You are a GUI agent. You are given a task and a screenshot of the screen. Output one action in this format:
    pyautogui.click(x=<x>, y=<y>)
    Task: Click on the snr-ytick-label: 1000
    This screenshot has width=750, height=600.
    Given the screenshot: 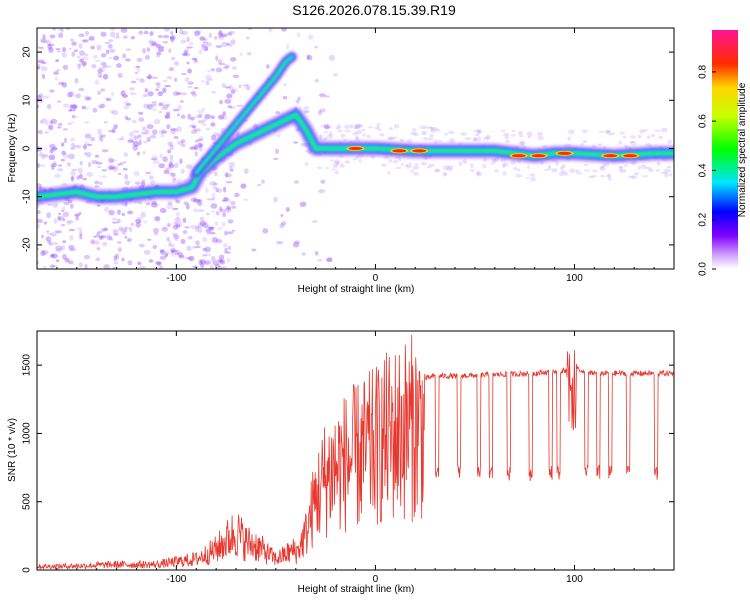 What is the action you would take?
    pyautogui.click(x=27, y=433)
    